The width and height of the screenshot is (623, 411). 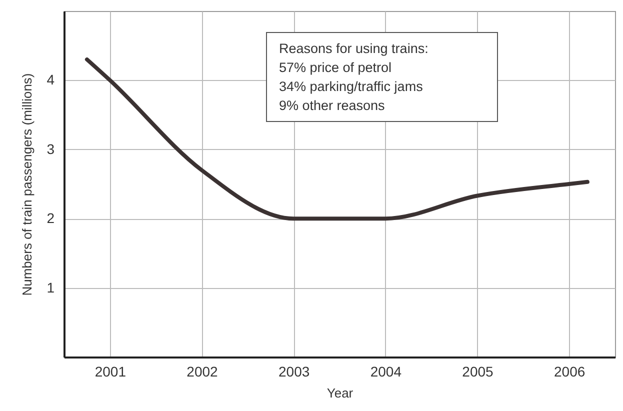 What do you see at coordinates (294, 372) in the screenshot?
I see `x-tick-label: 2003` at bounding box center [294, 372].